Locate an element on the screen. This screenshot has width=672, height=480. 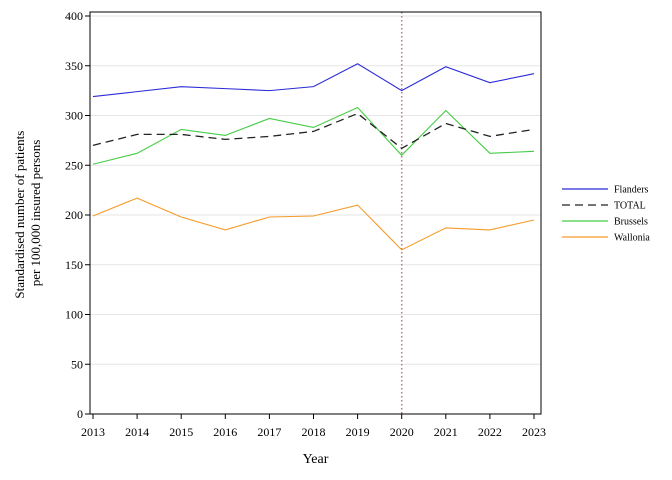
series-line-brussels is located at coordinates (313, 135).